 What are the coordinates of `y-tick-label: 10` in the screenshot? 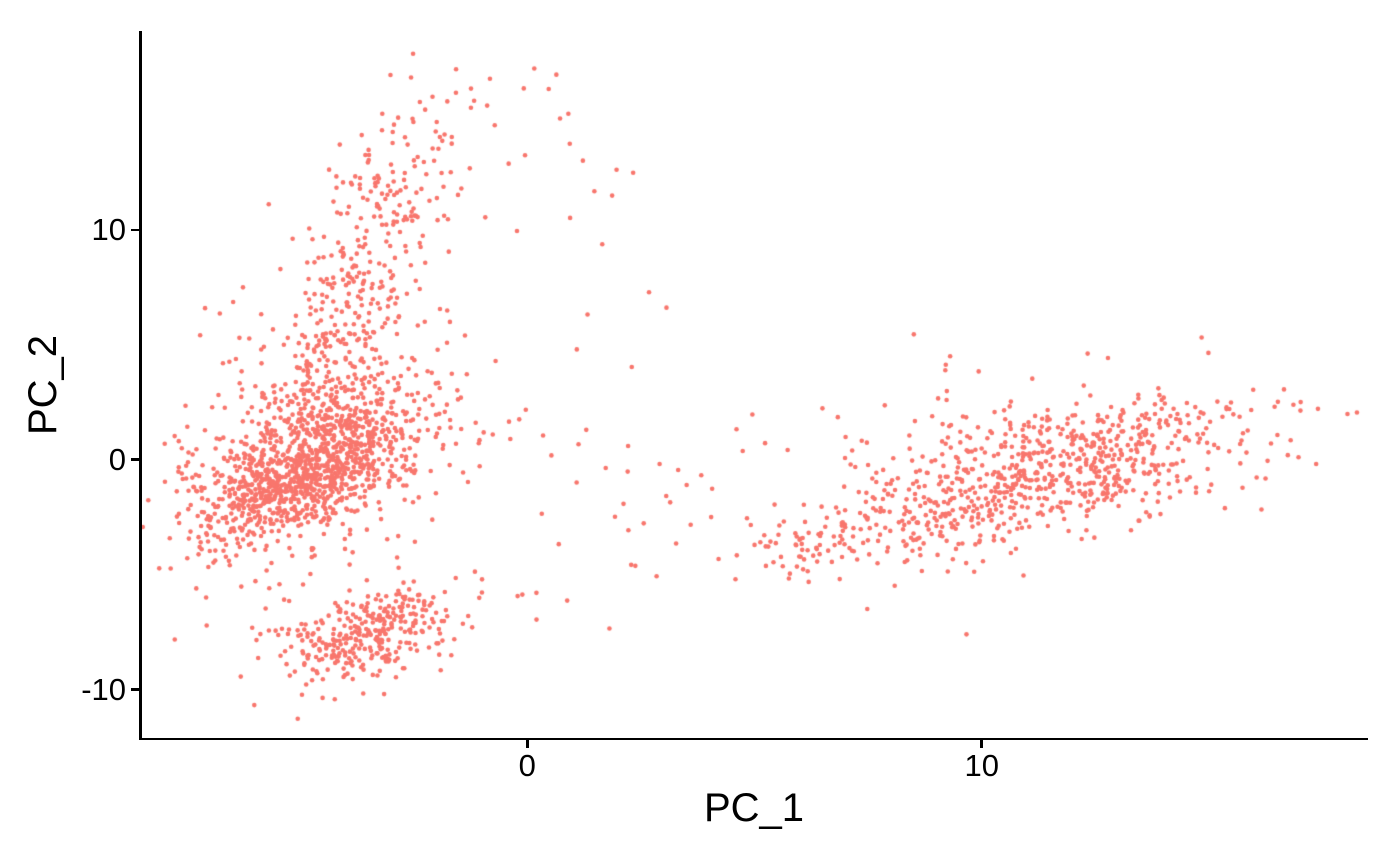 It's located at (108, 229).